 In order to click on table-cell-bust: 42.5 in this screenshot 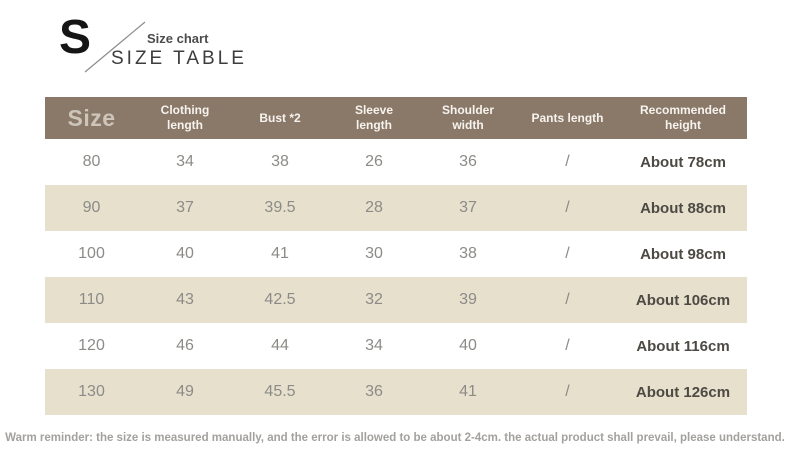, I will do `click(280, 299)`.